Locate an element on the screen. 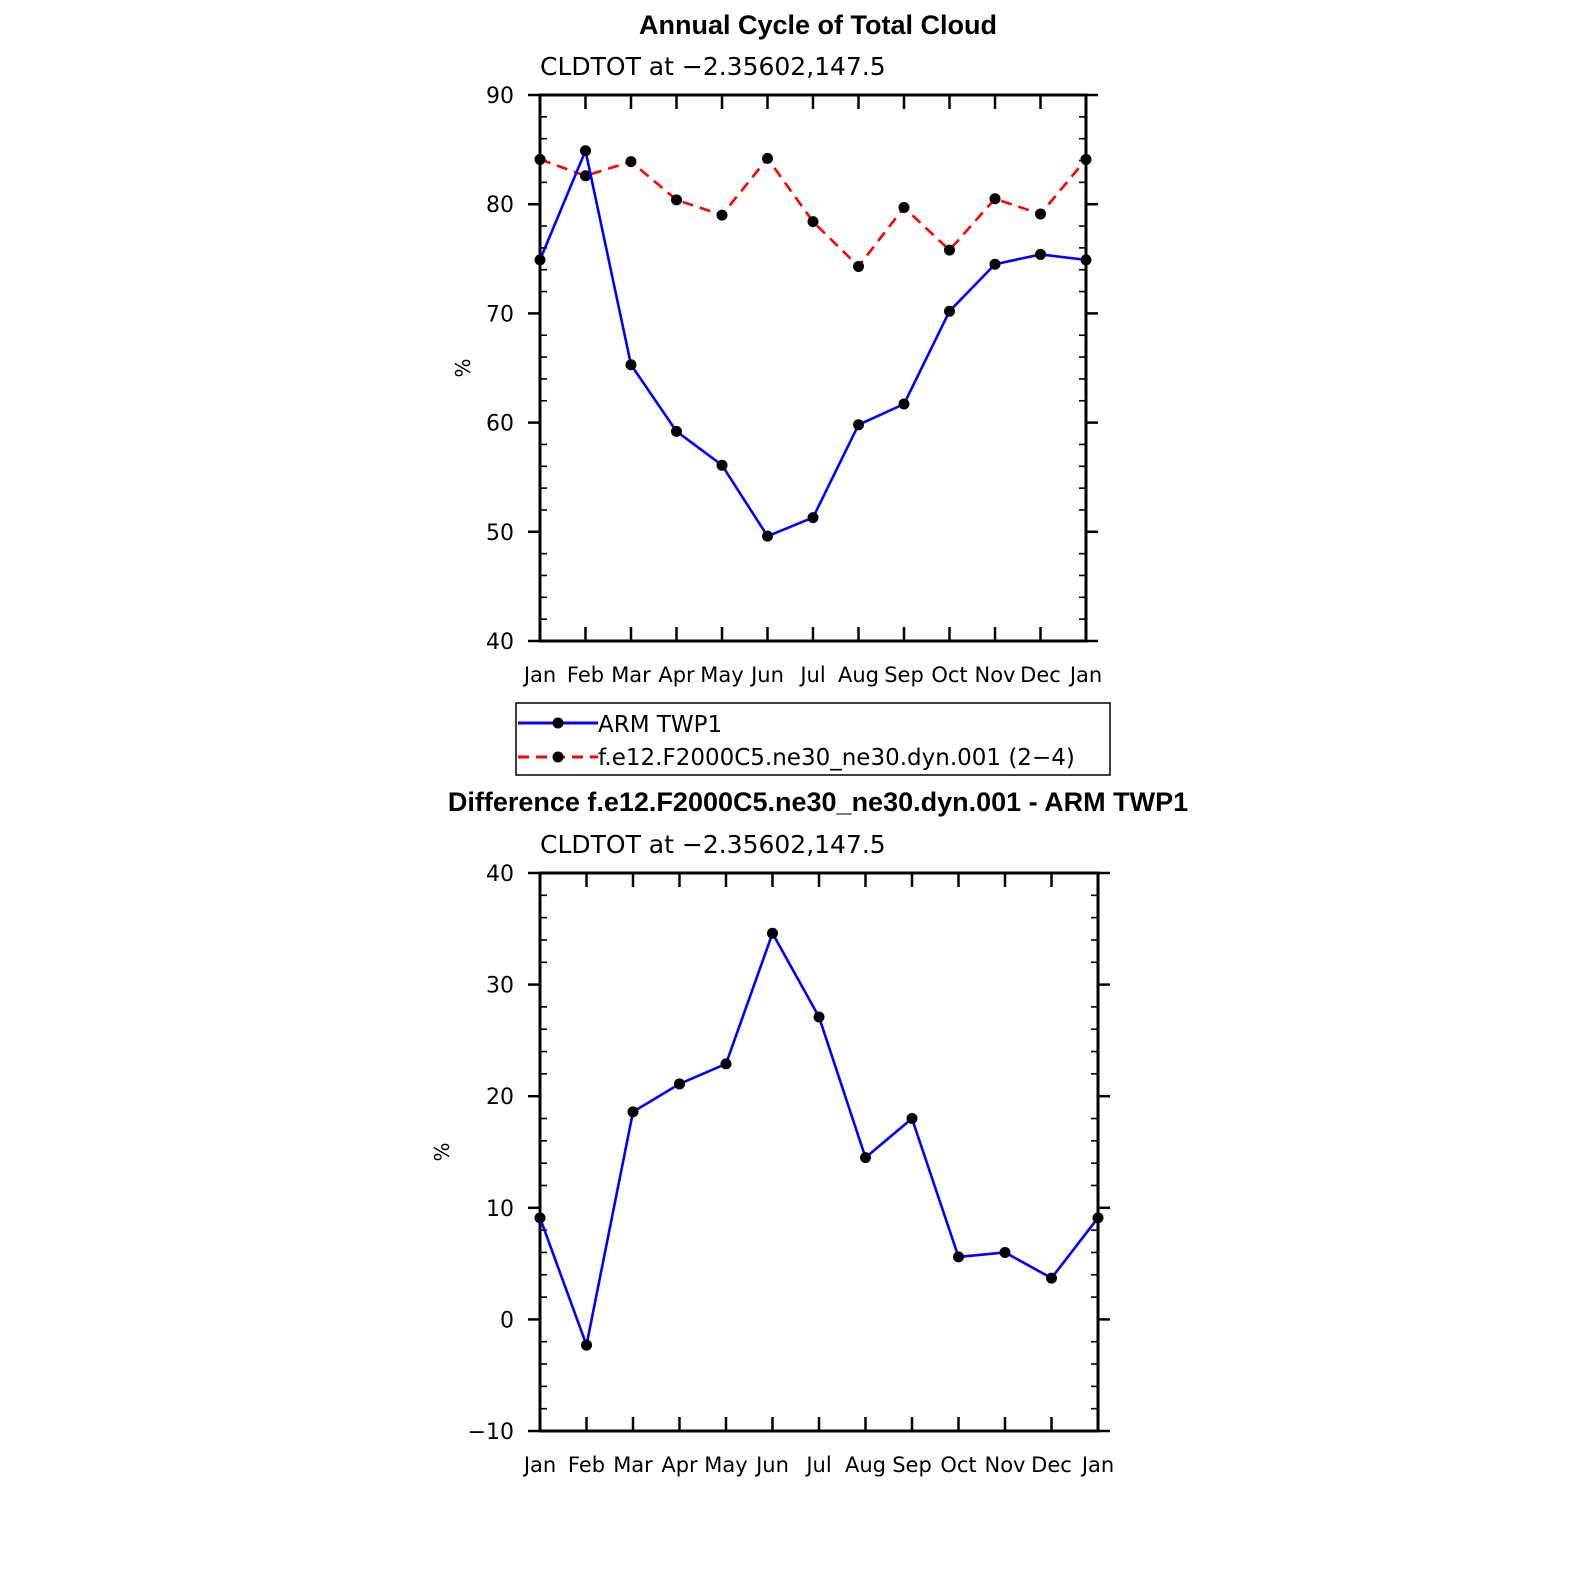 The image size is (1575, 1575). y-tick-label: 60 is located at coordinates (500, 424).